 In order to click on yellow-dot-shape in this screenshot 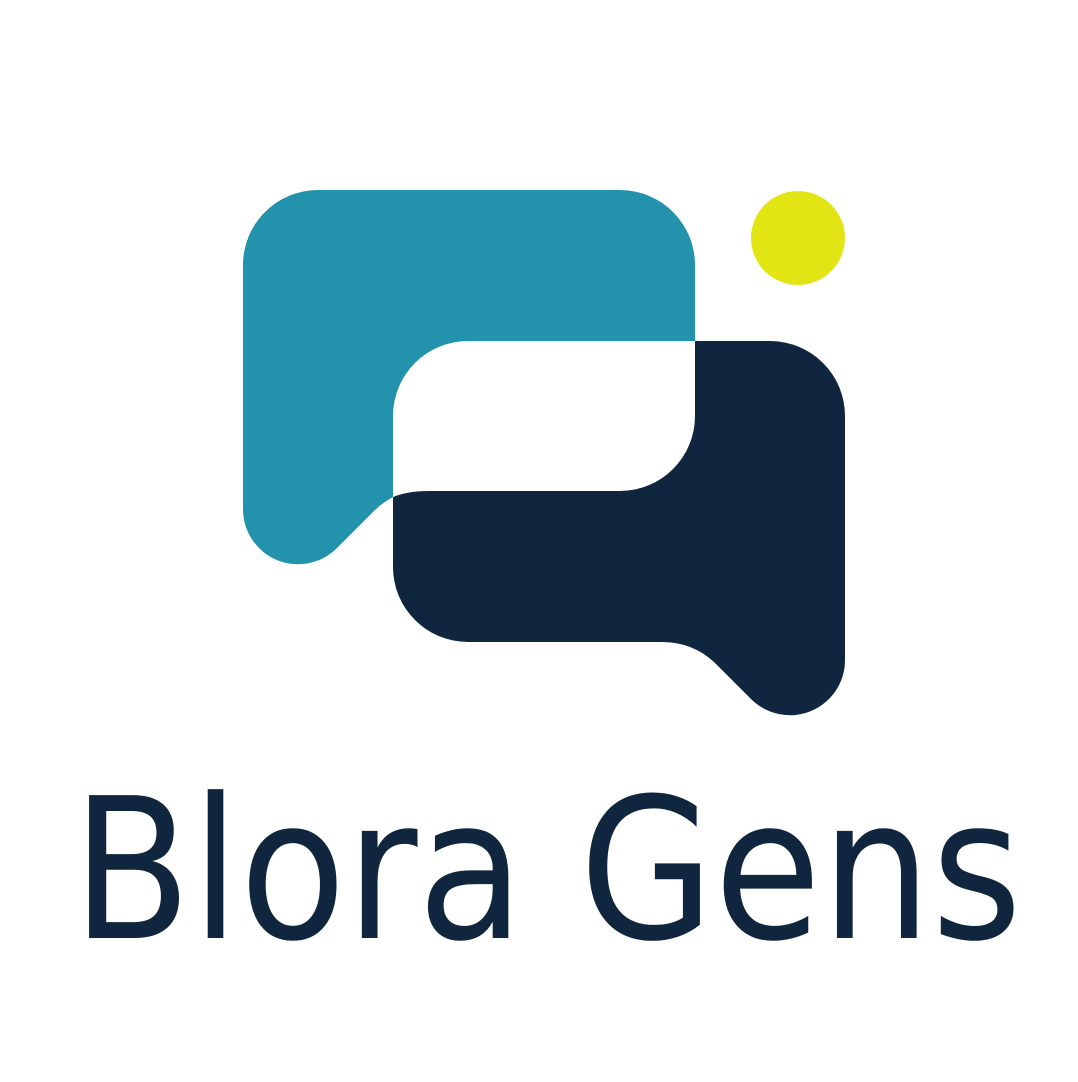, I will do `click(798, 238)`.